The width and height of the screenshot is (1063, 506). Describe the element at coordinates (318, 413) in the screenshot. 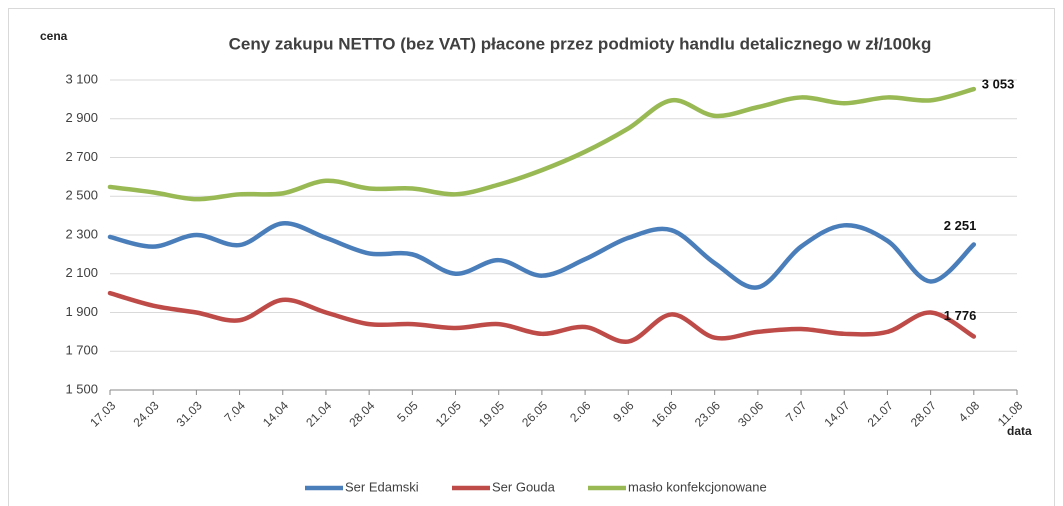

I see `x-tick-label: 21.04` at that location.